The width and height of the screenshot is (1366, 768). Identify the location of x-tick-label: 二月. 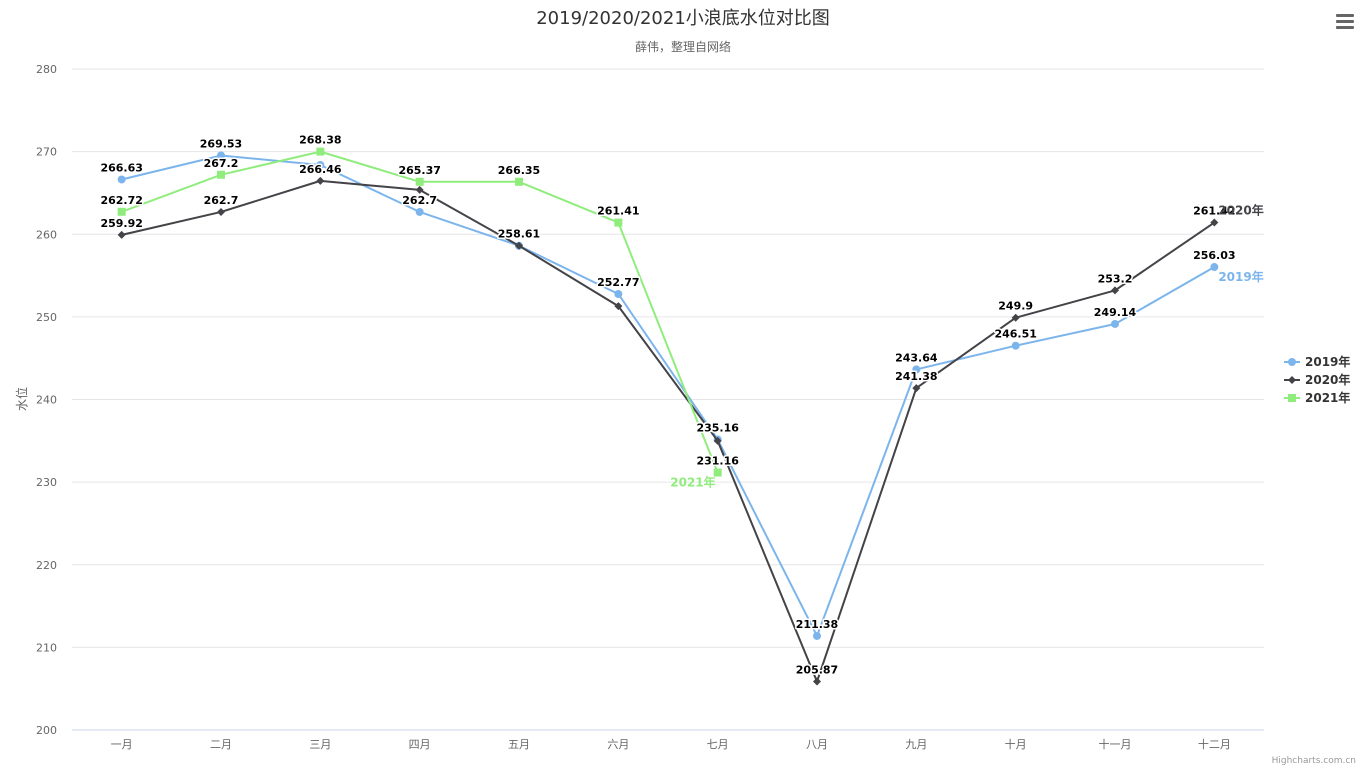
(221, 744).